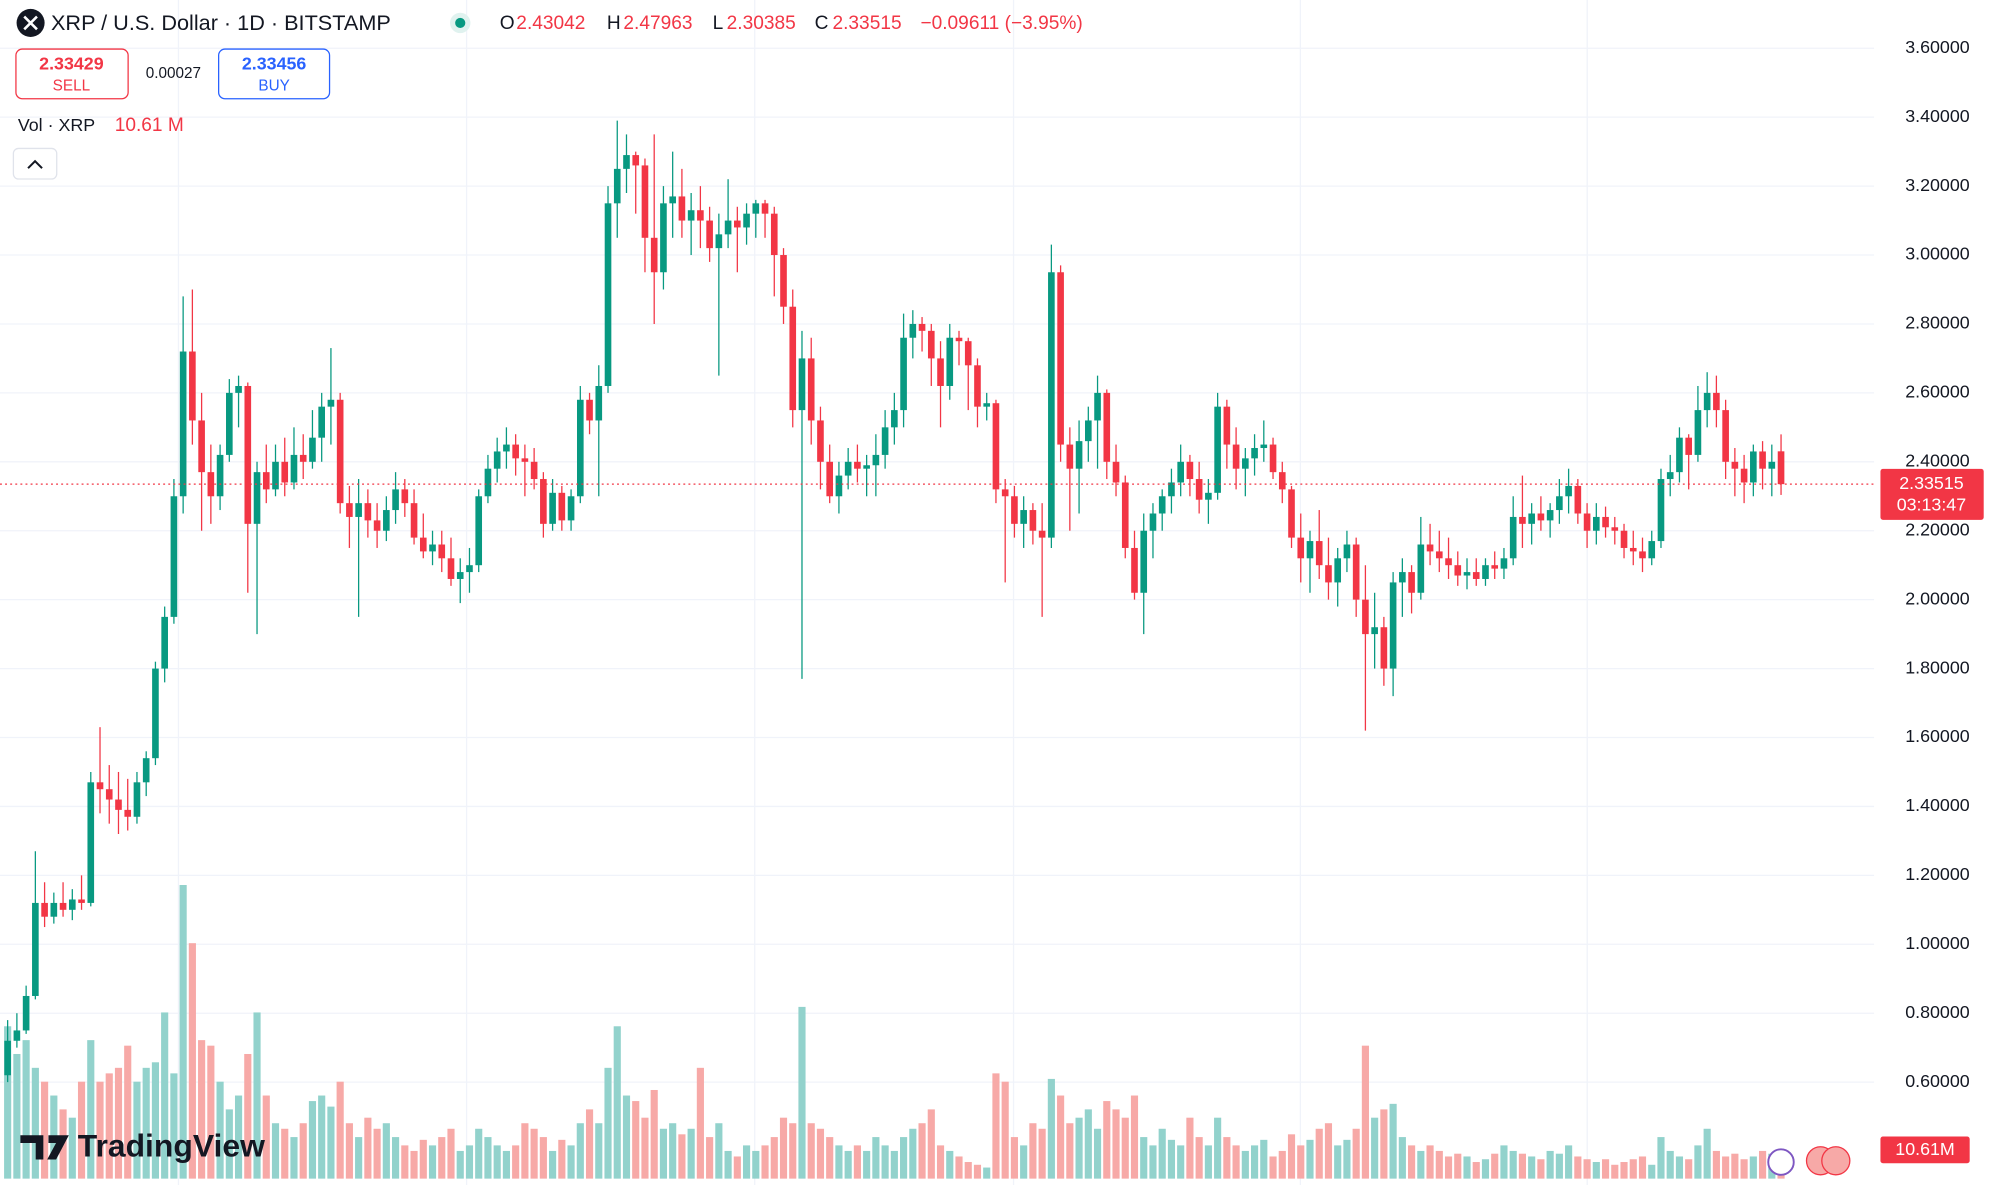 The image size is (1999, 1185). I want to click on last-price-label: 2.33515, so click(1931, 483).